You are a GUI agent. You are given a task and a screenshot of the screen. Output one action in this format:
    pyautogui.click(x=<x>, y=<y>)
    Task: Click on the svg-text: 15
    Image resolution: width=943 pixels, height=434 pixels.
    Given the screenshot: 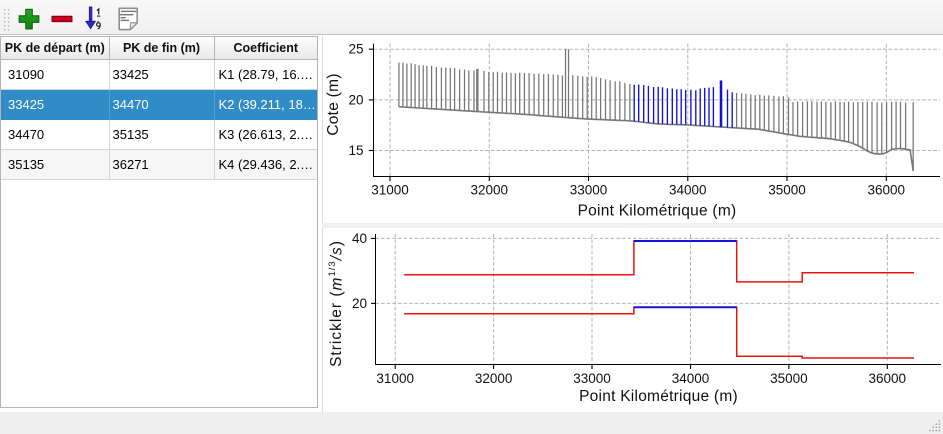 What is the action you would take?
    pyautogui.click(x=355, y=150)
    